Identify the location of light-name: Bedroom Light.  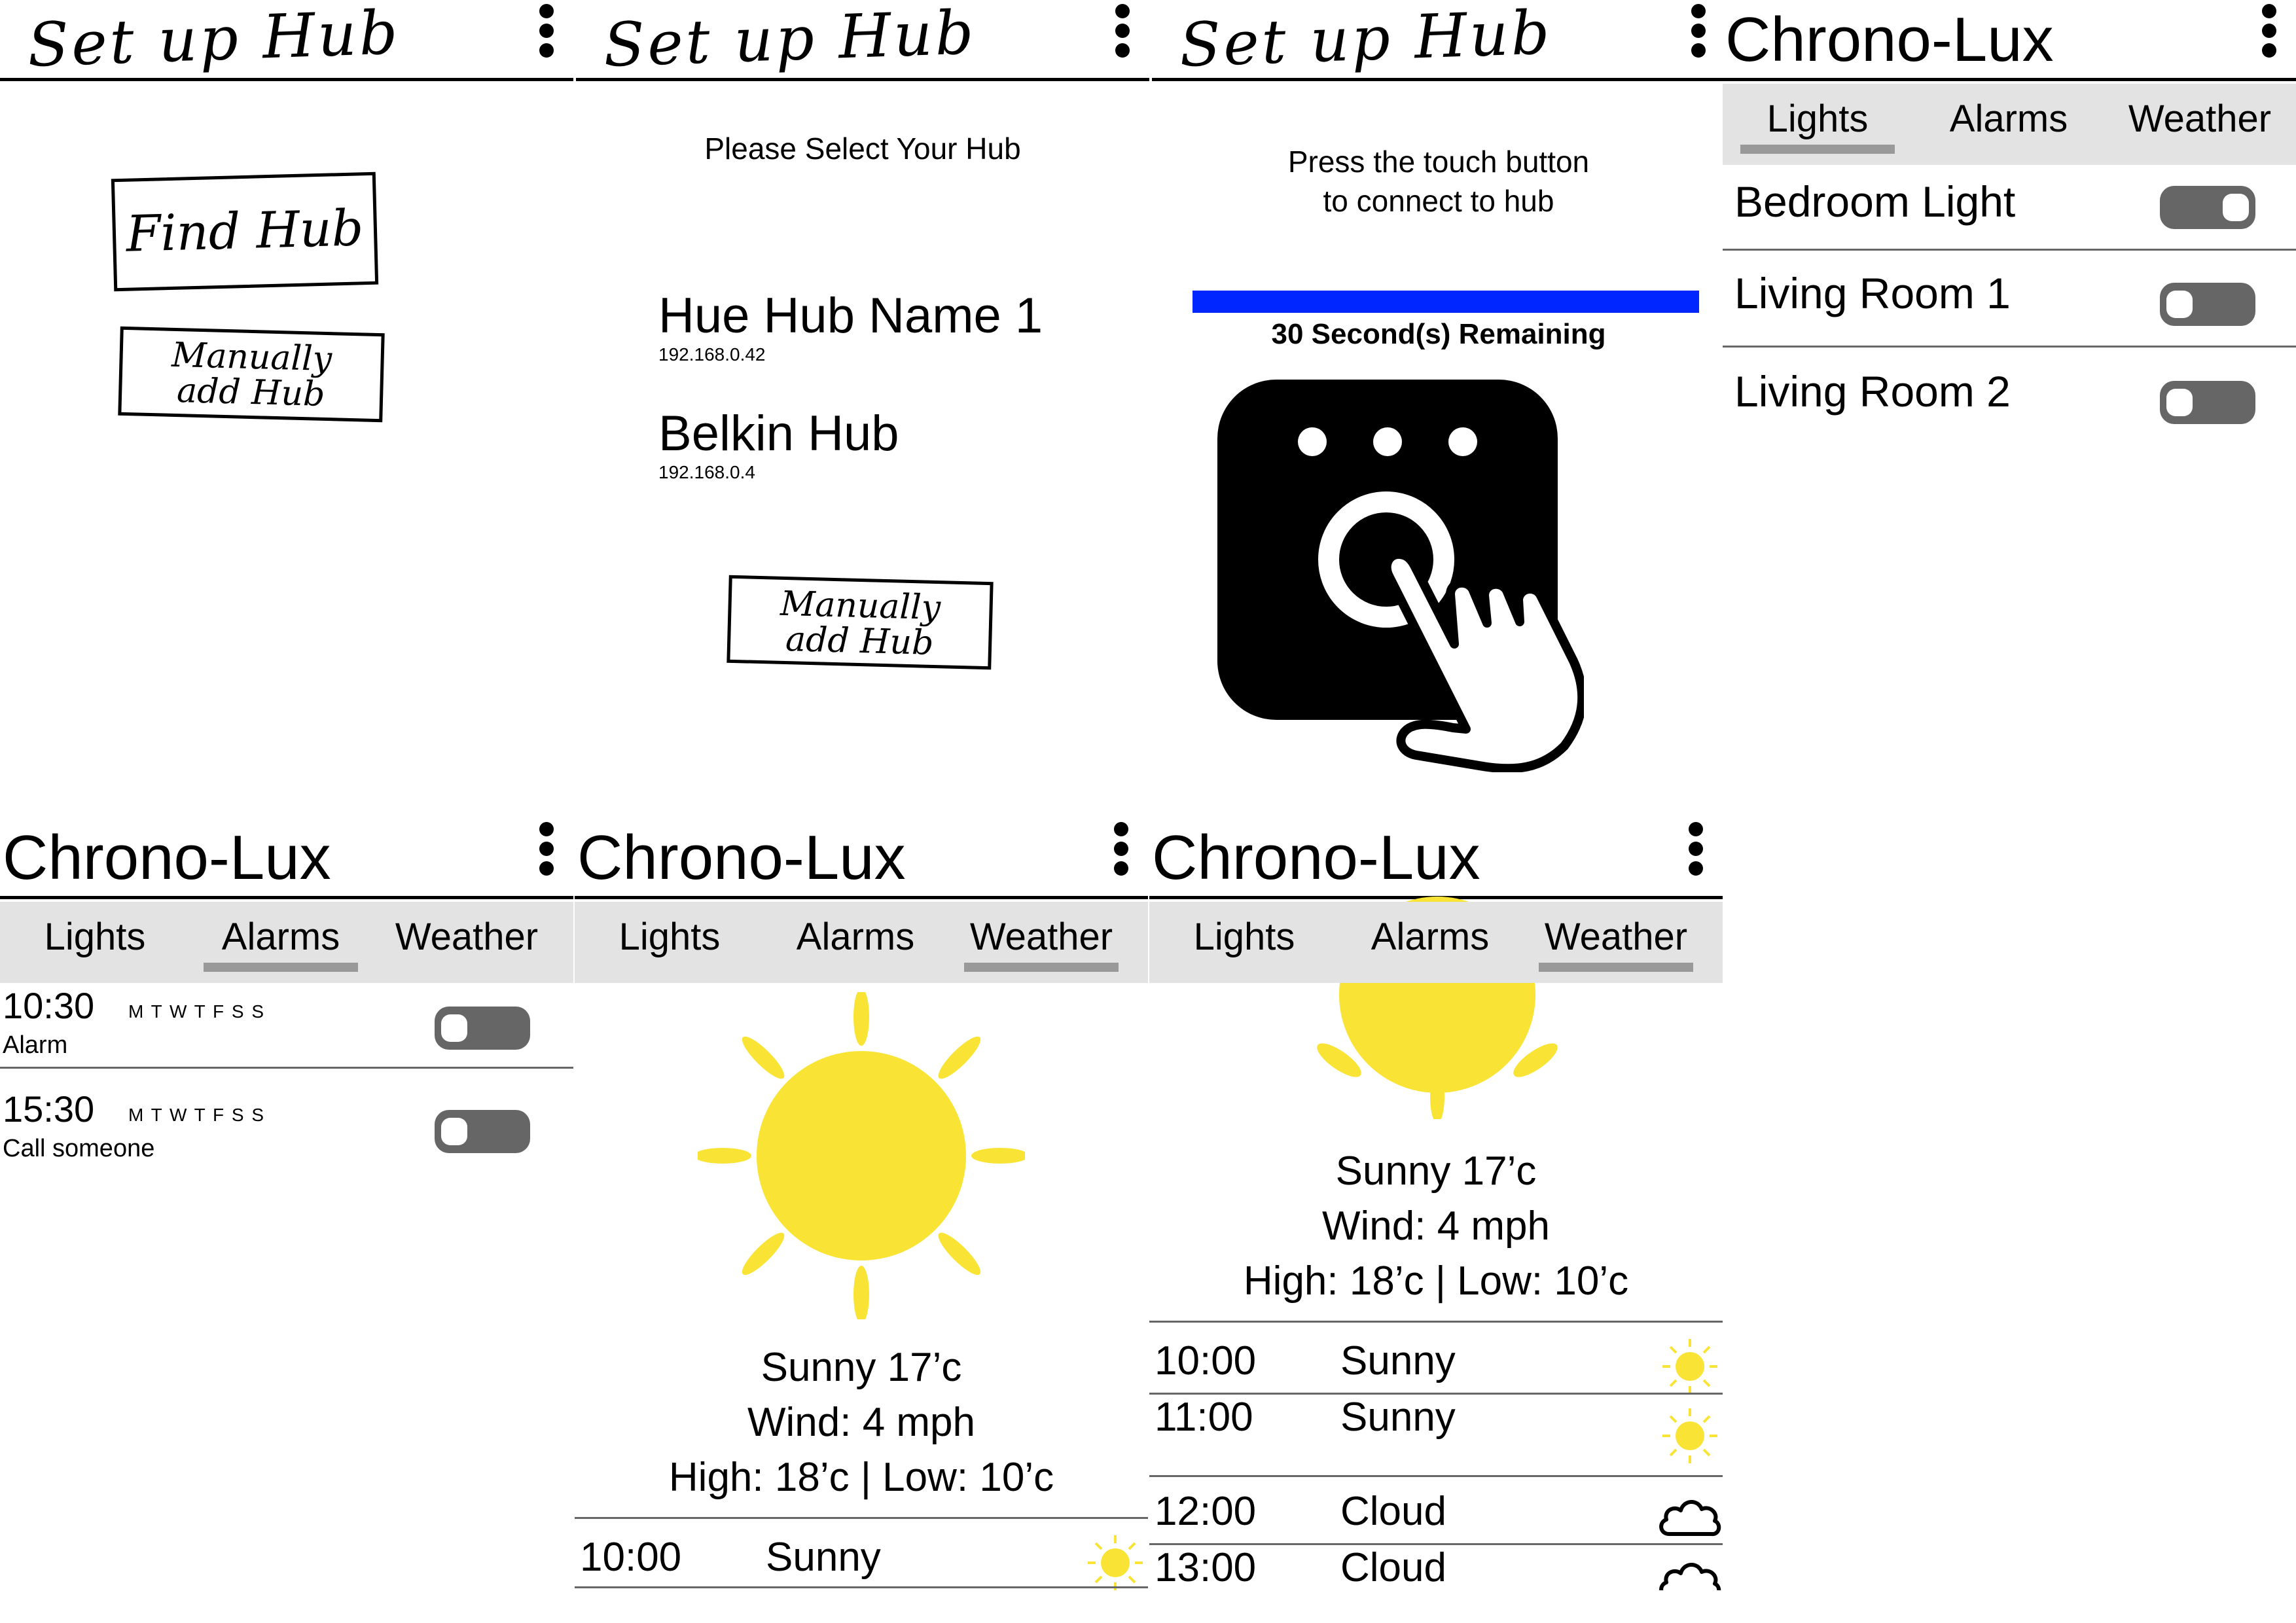
(1875, 202).